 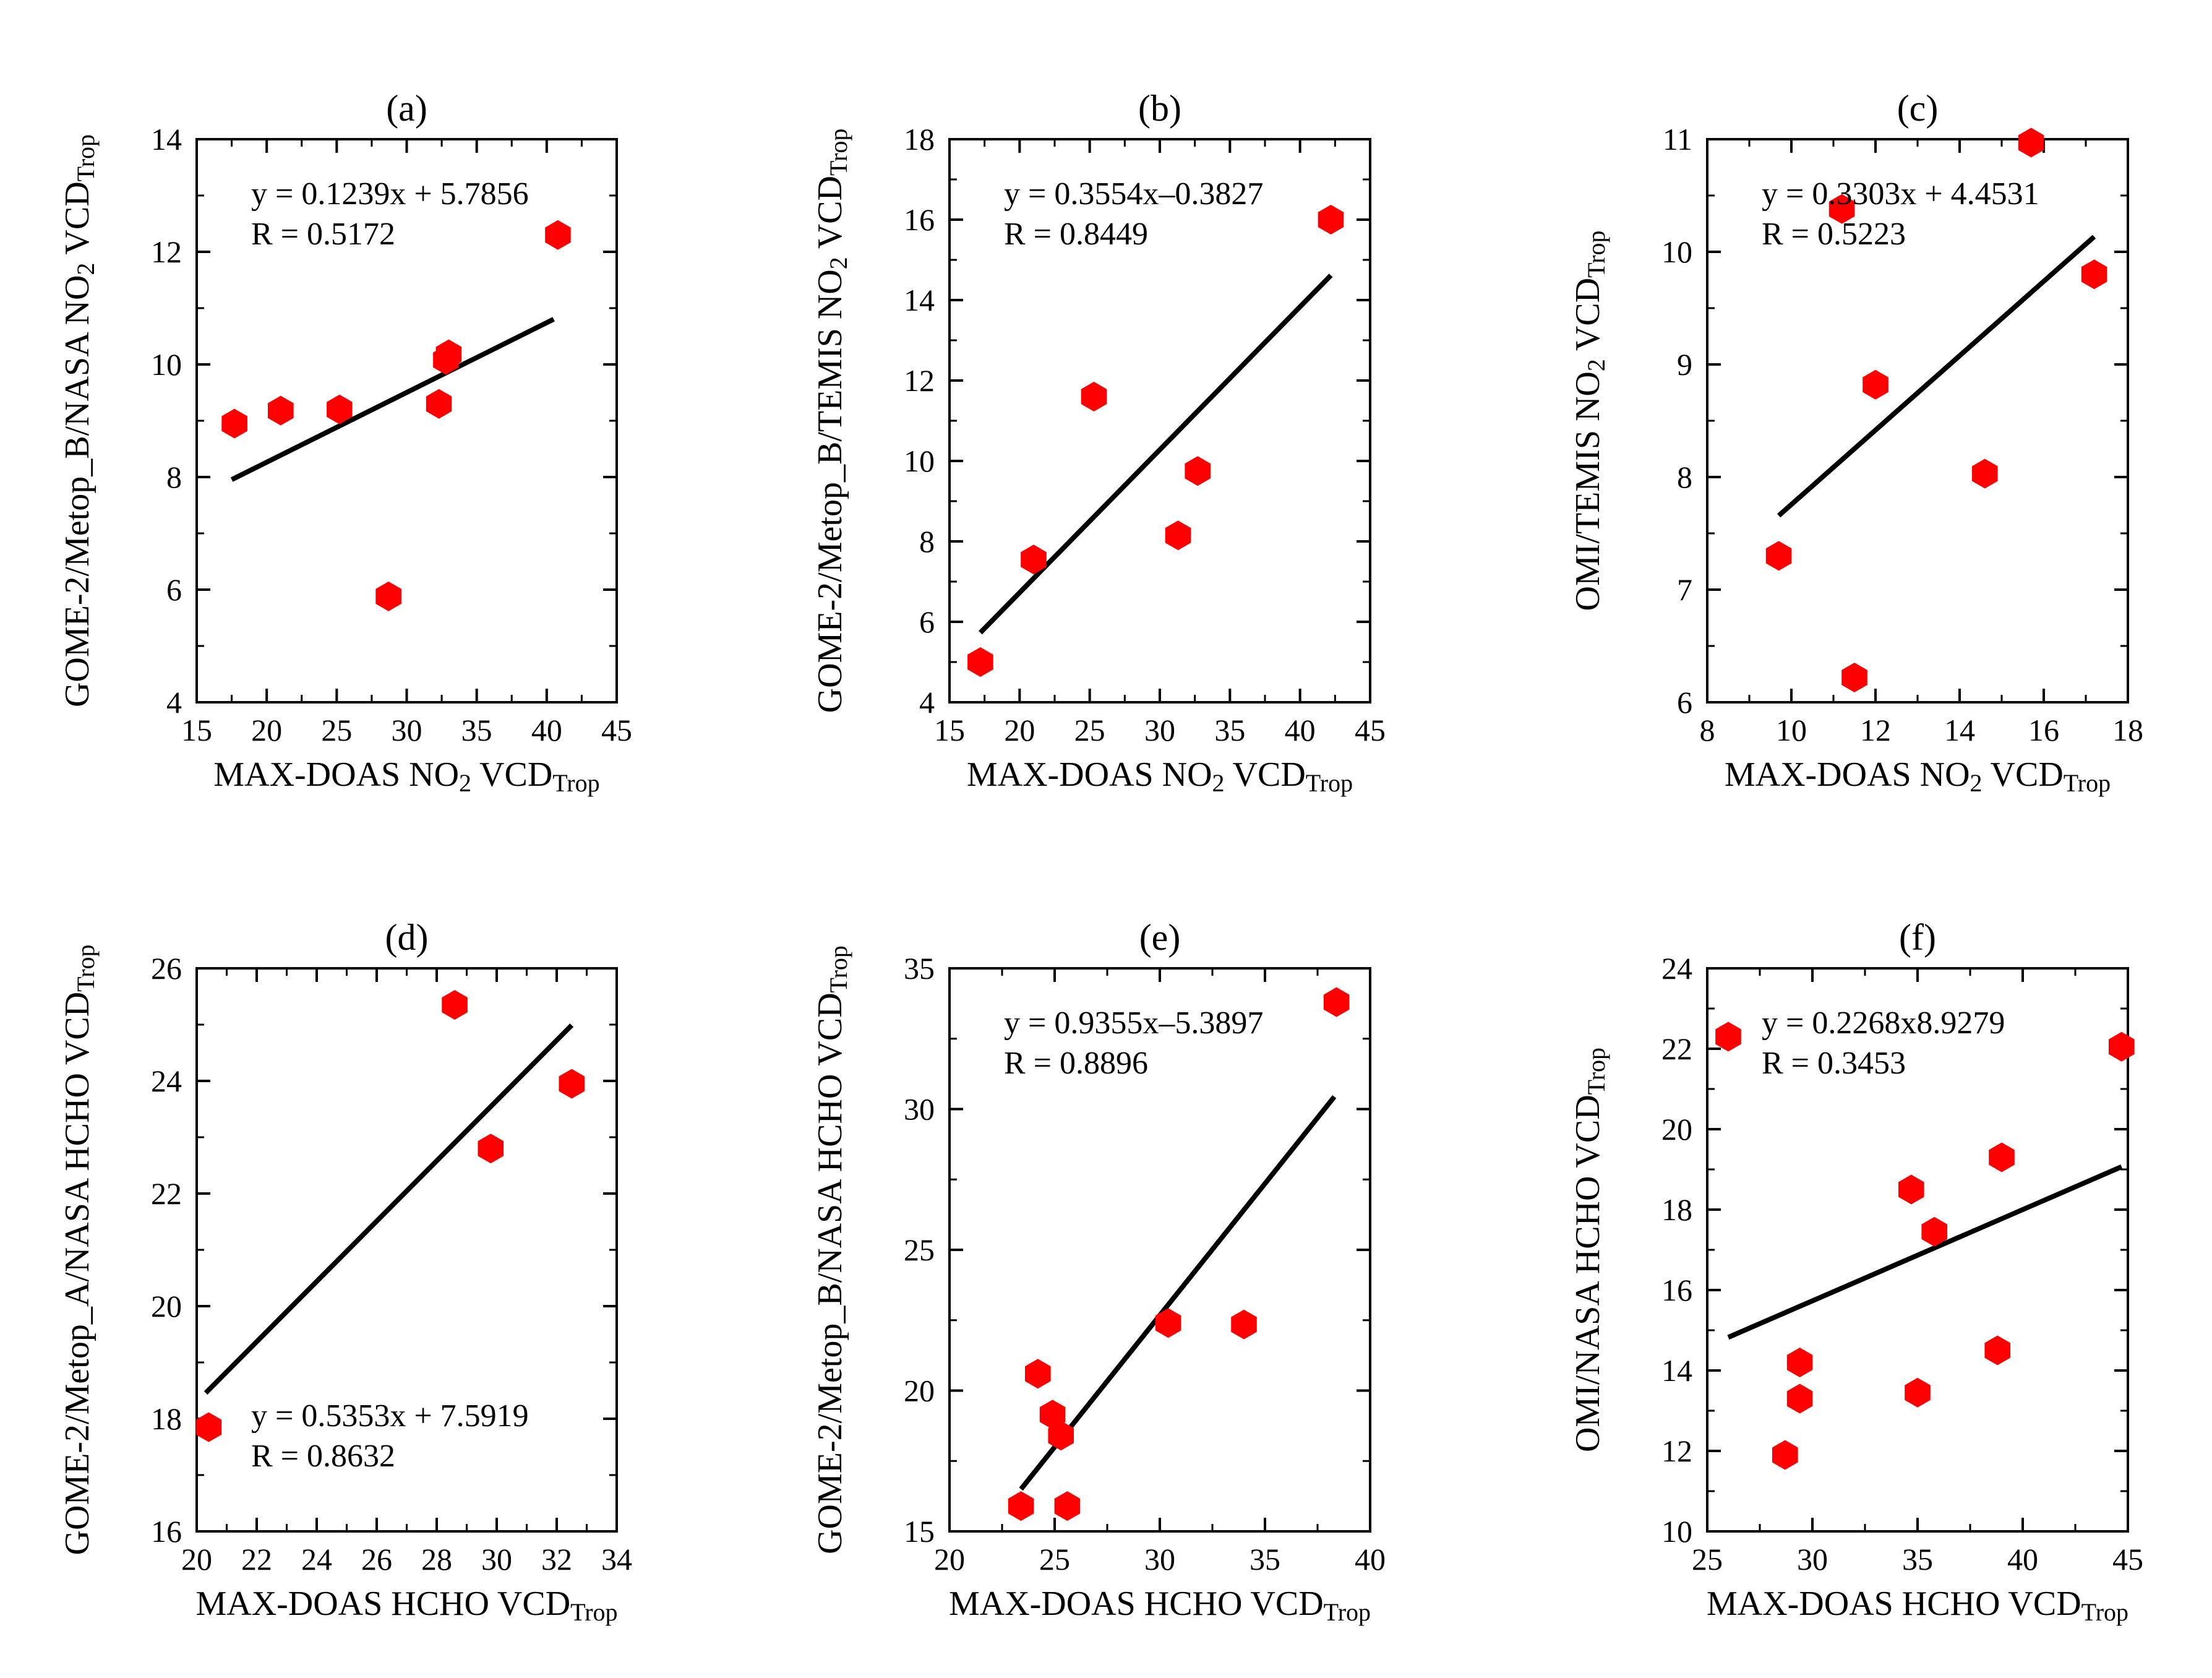 I want to click on x-tick-label: 34, so click(x=616, y=1559).